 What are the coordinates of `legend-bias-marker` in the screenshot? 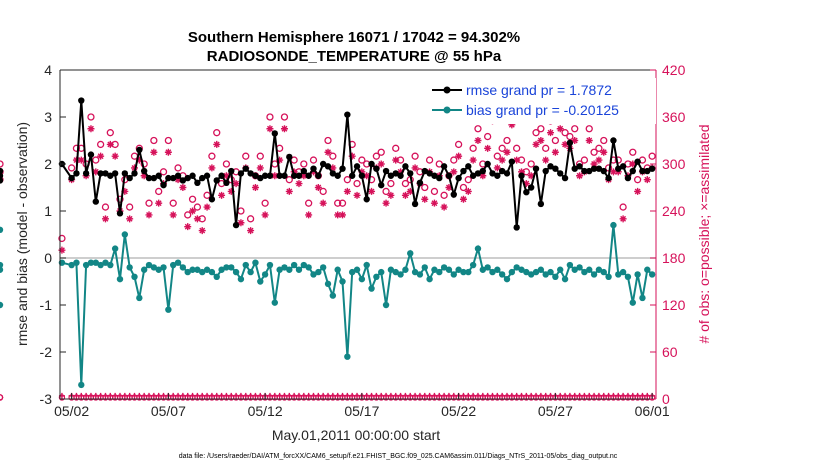 It's located at (447, 110).